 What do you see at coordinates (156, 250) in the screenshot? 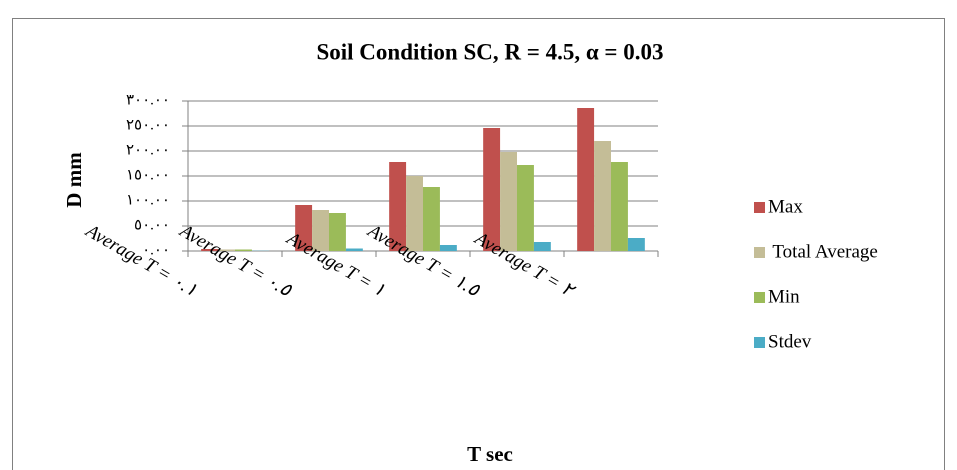
I see `y-tick-label: ٠.٠٠` at bounding box center [156, 250].